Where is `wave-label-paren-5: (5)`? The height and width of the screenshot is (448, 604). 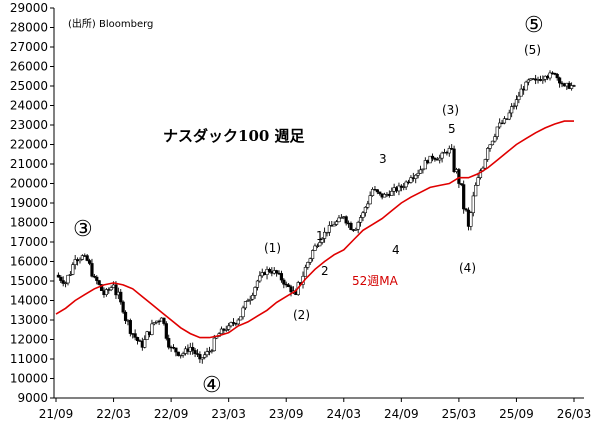 wave-label-paren-5: (5) is located at coordinates (532, 50).